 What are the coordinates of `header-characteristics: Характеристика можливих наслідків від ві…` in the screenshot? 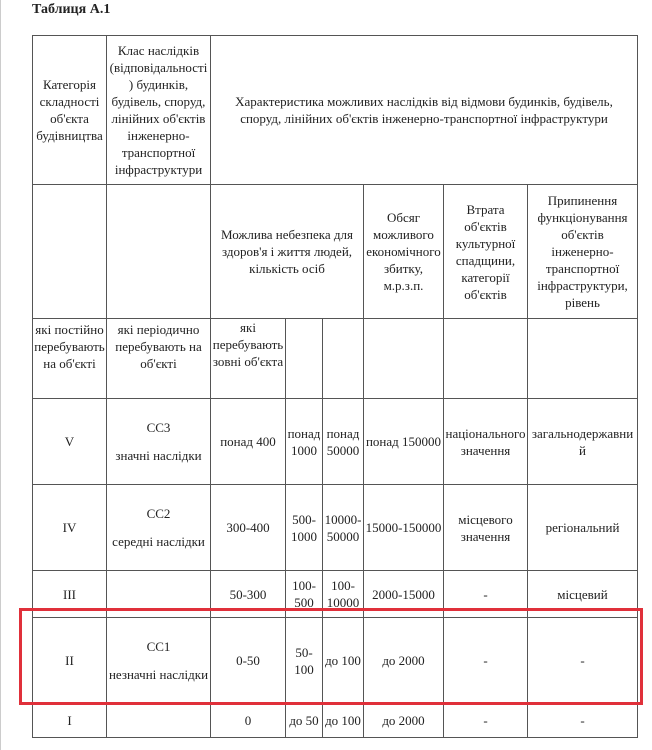 It's located at (424, 110).